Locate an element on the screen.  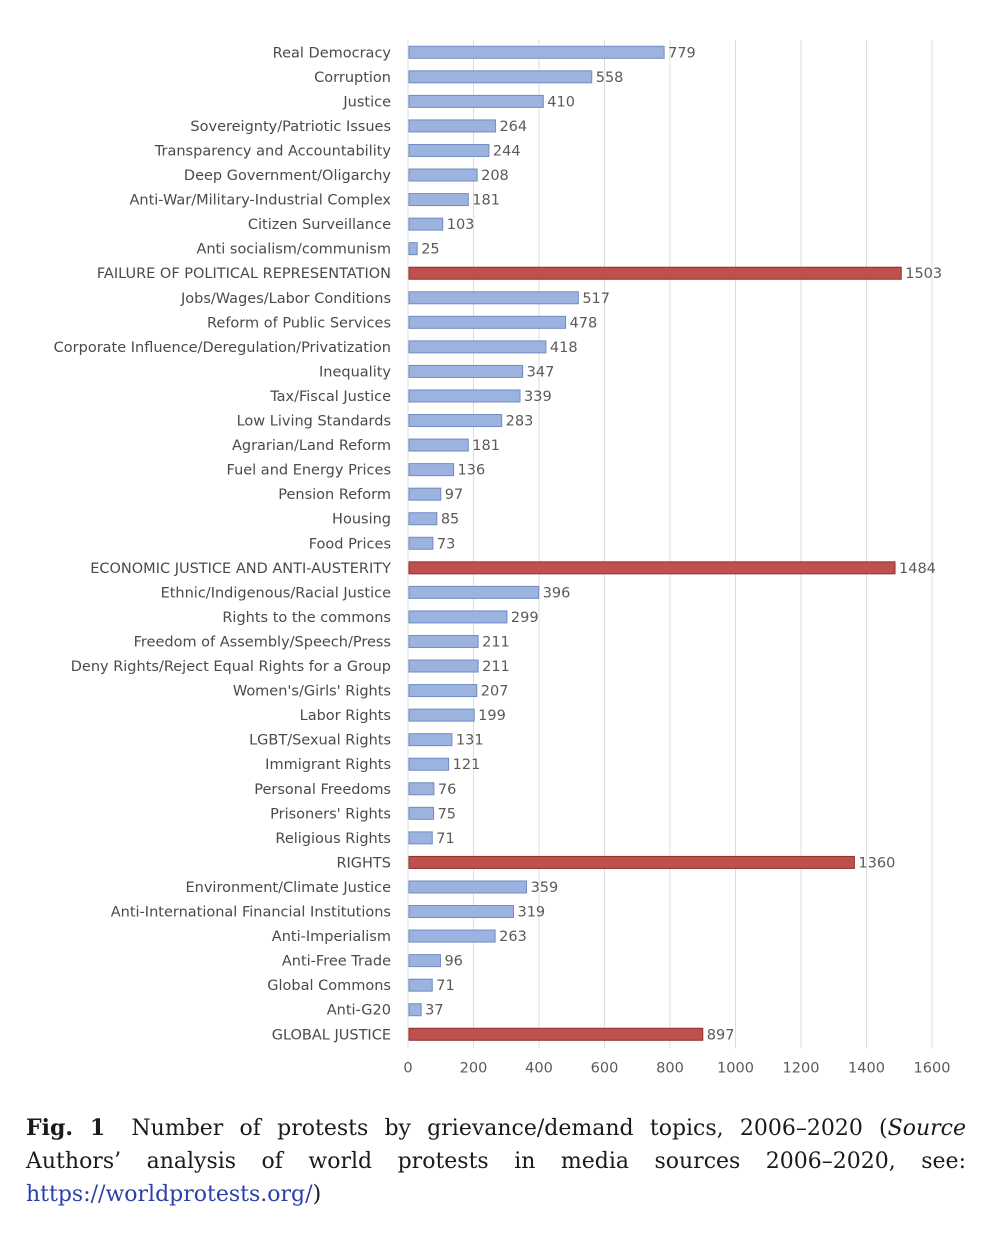
category-label: Fuel and Energy Prices is located at coordinates (309, 471).